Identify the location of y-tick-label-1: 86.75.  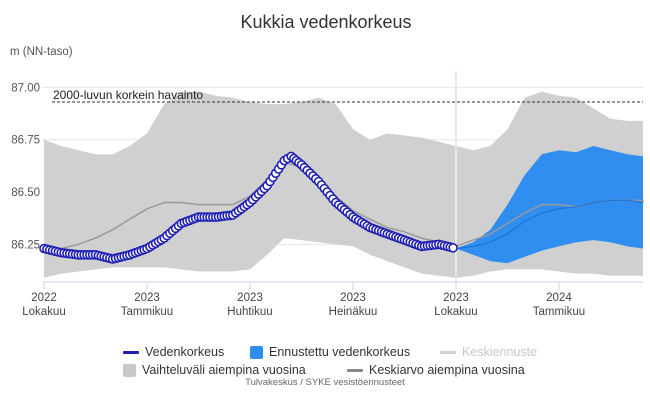
(25, 141).